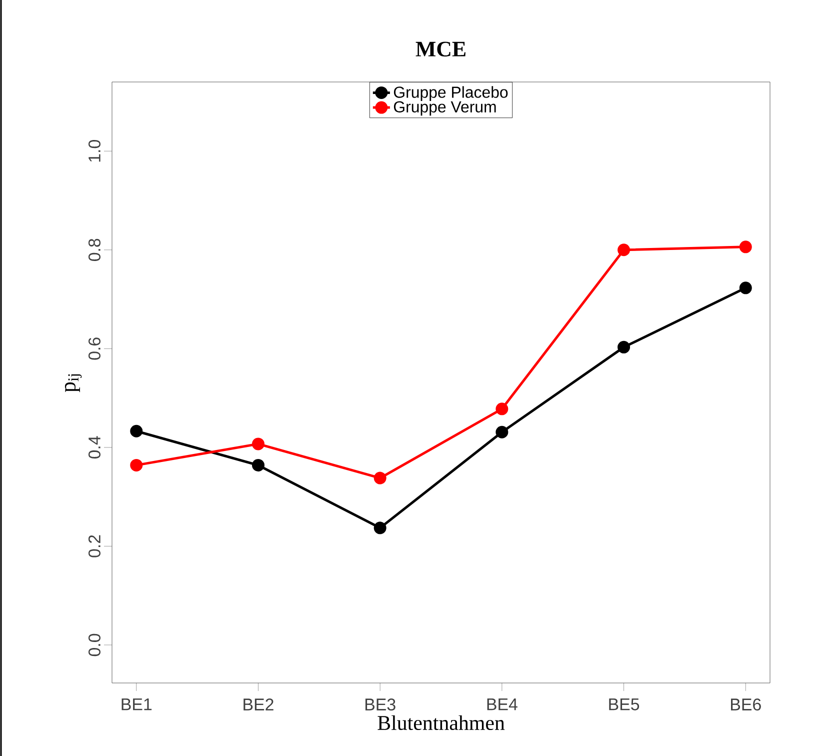  What do you see at coordinates (137, 704) in the screenshot?
I see `x-tick-label: BE1` at bounding box center [137, 704].